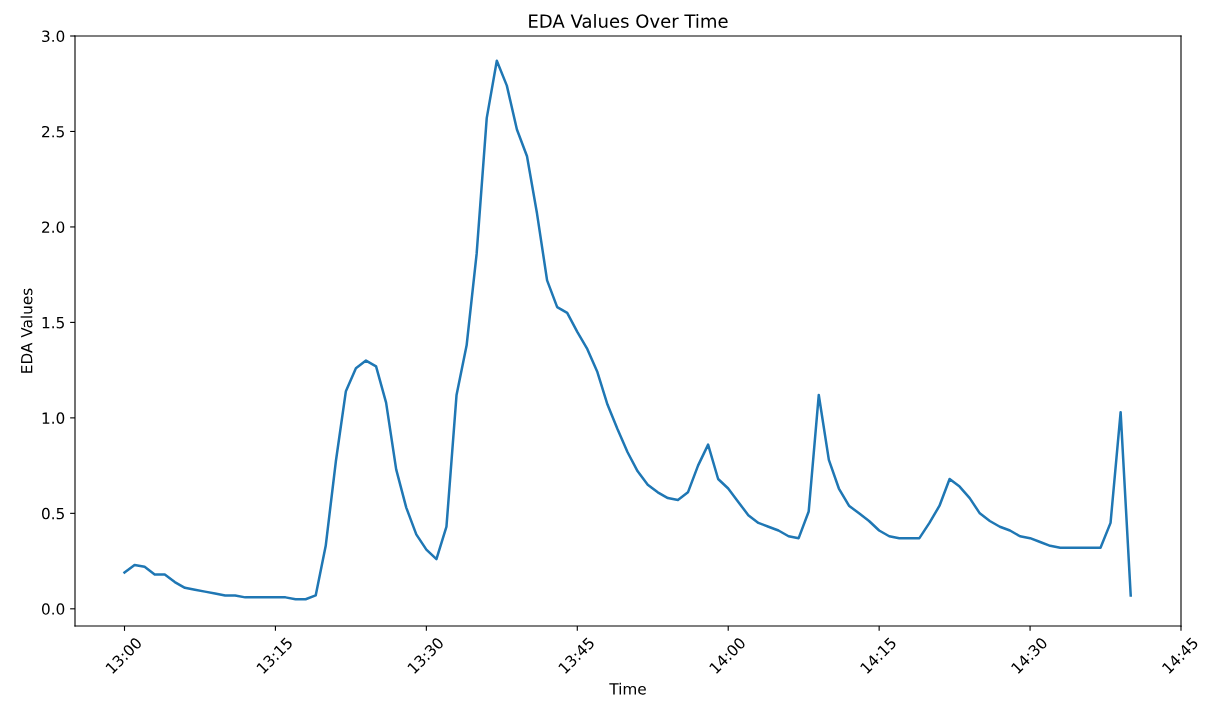  What do you see at coordinates (52, 513) in the screenshot?
I see `y-tick-label: 0.5` at bounding box center [52, 513].